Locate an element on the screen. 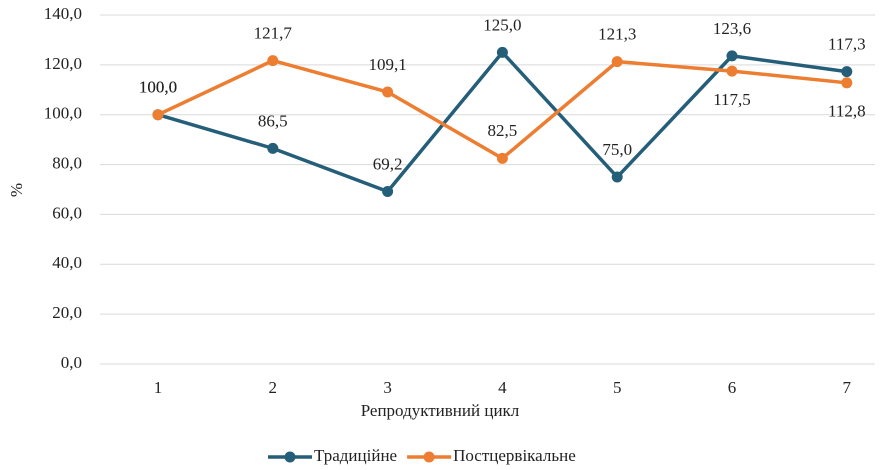 Image resolution: width=880 pixels, height=470 pixels. data-label: 112,8 is located at coordinates (847, 111).